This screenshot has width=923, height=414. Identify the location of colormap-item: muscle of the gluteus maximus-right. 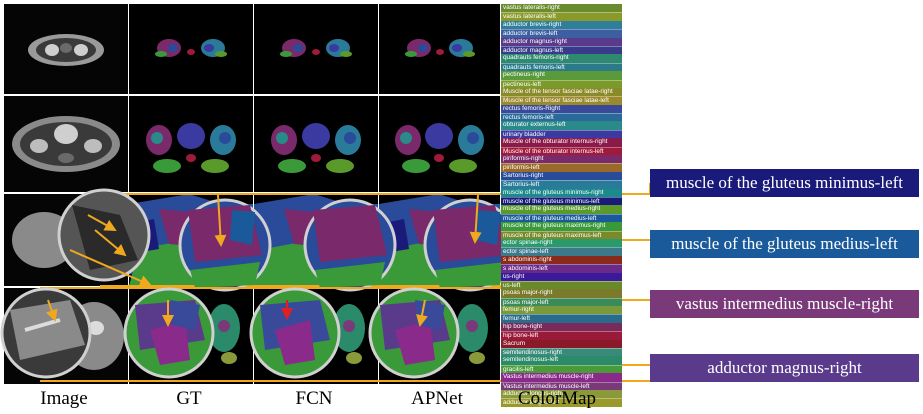
(561, 226).